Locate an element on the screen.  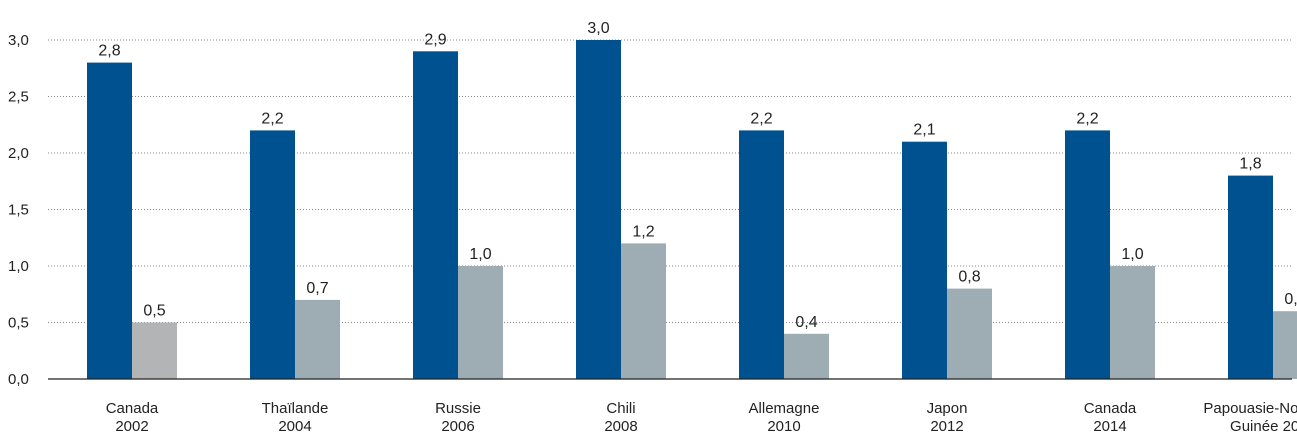
data-label: 0,6 is located at coordinates (1290, 299).